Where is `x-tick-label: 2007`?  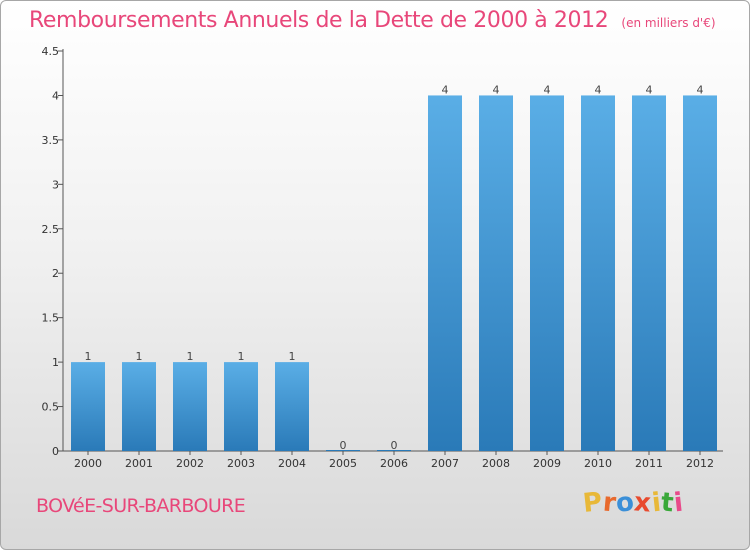 x-tick-label: 2007 is located at coordinates (445, 463).